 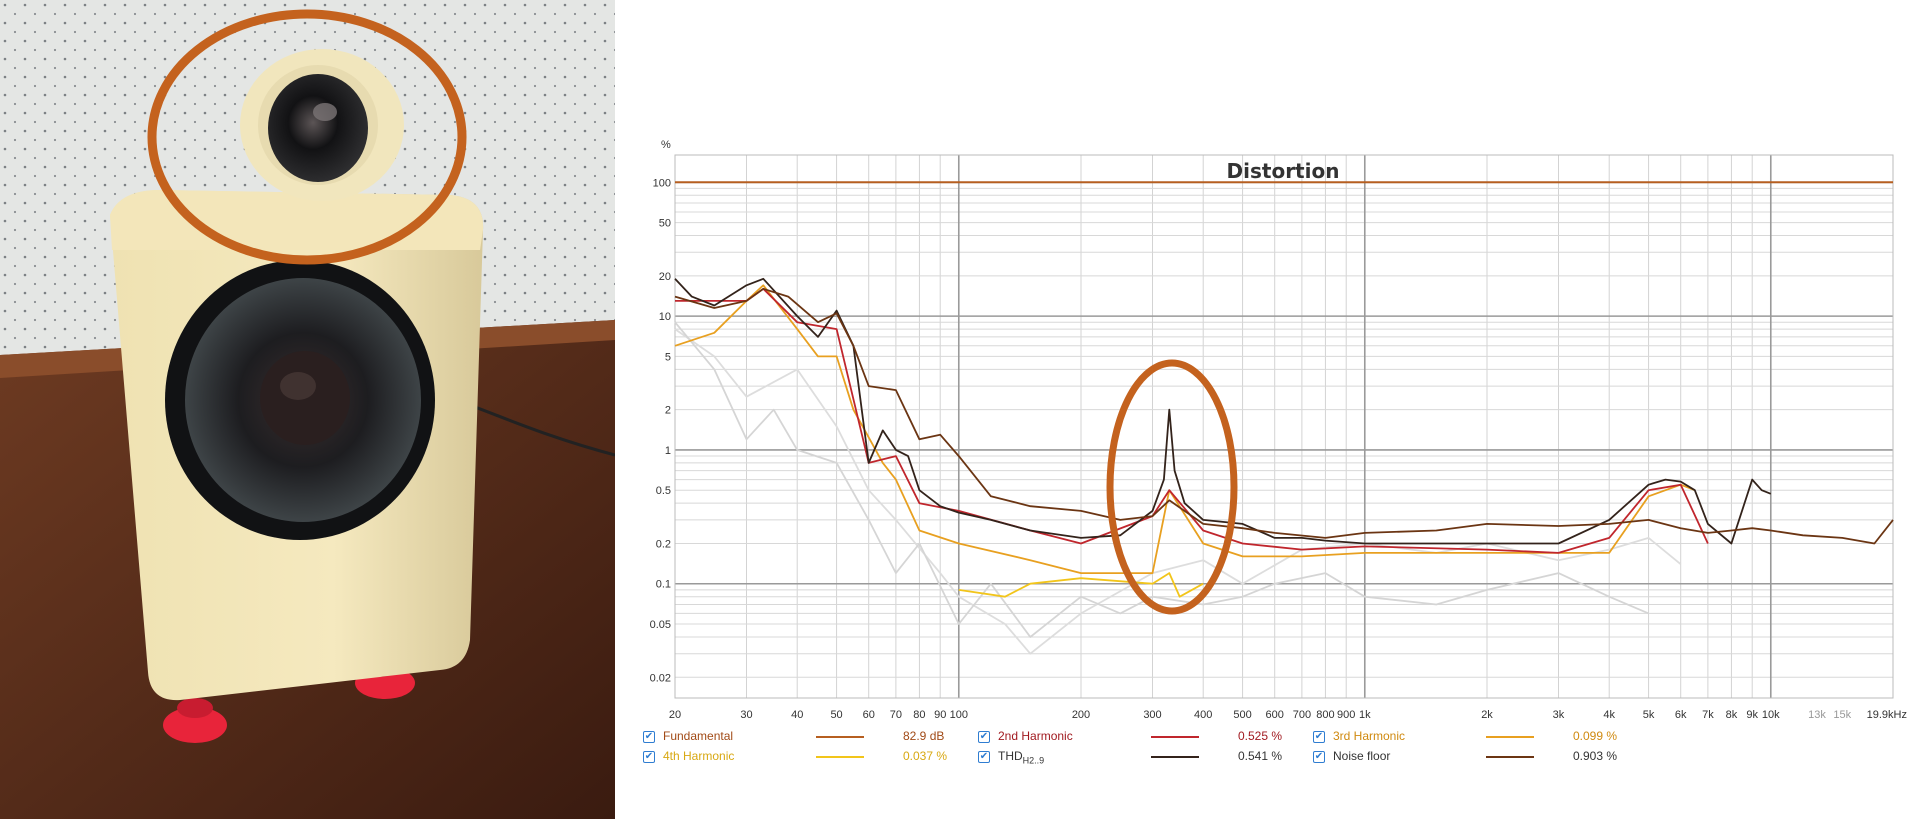 What do you see at coordinates (660, 430) in the screenshot?
I see `y-tick-labels: 100 50 20 10 5 2 1 0.5 0.2 0.1 0.05 0.02` at bounding box center [660, 430].